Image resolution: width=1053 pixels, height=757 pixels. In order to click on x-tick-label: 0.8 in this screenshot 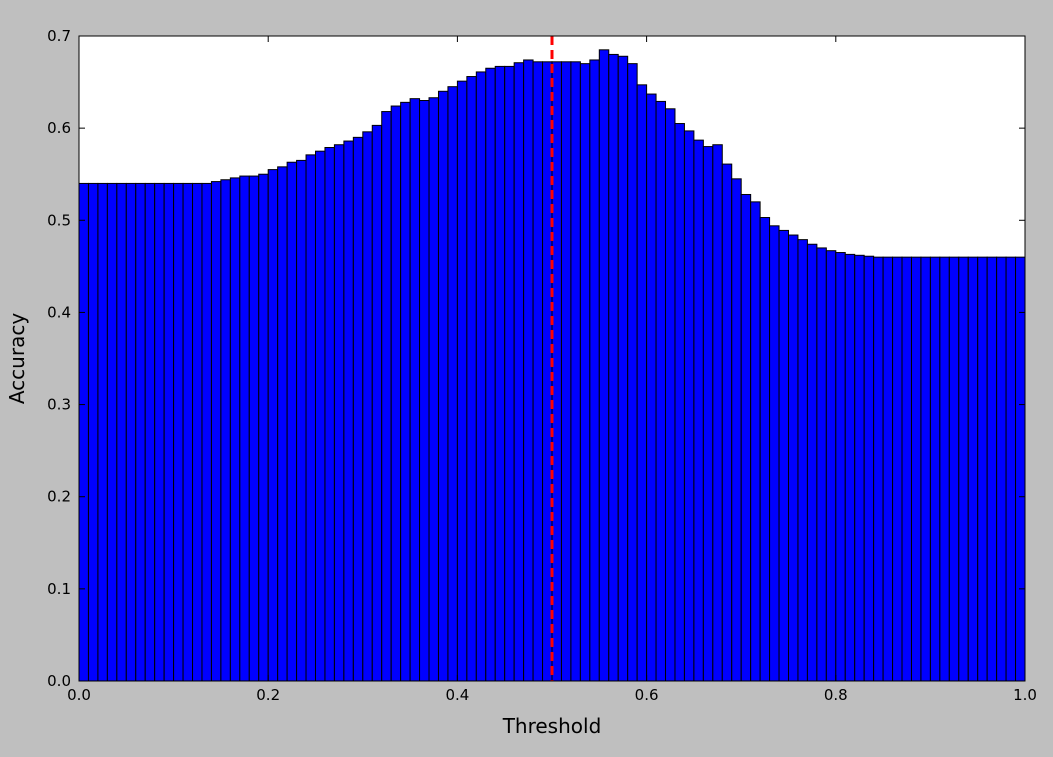, I will do `click(836, 695)`.